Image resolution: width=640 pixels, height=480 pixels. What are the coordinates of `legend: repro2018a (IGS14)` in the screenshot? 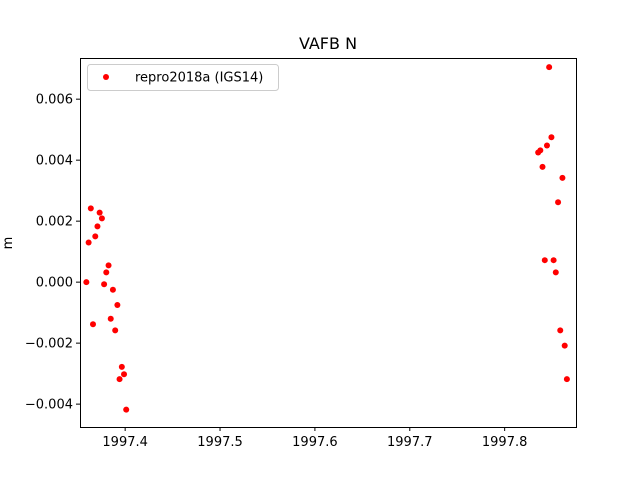 It's located at (183, 77).